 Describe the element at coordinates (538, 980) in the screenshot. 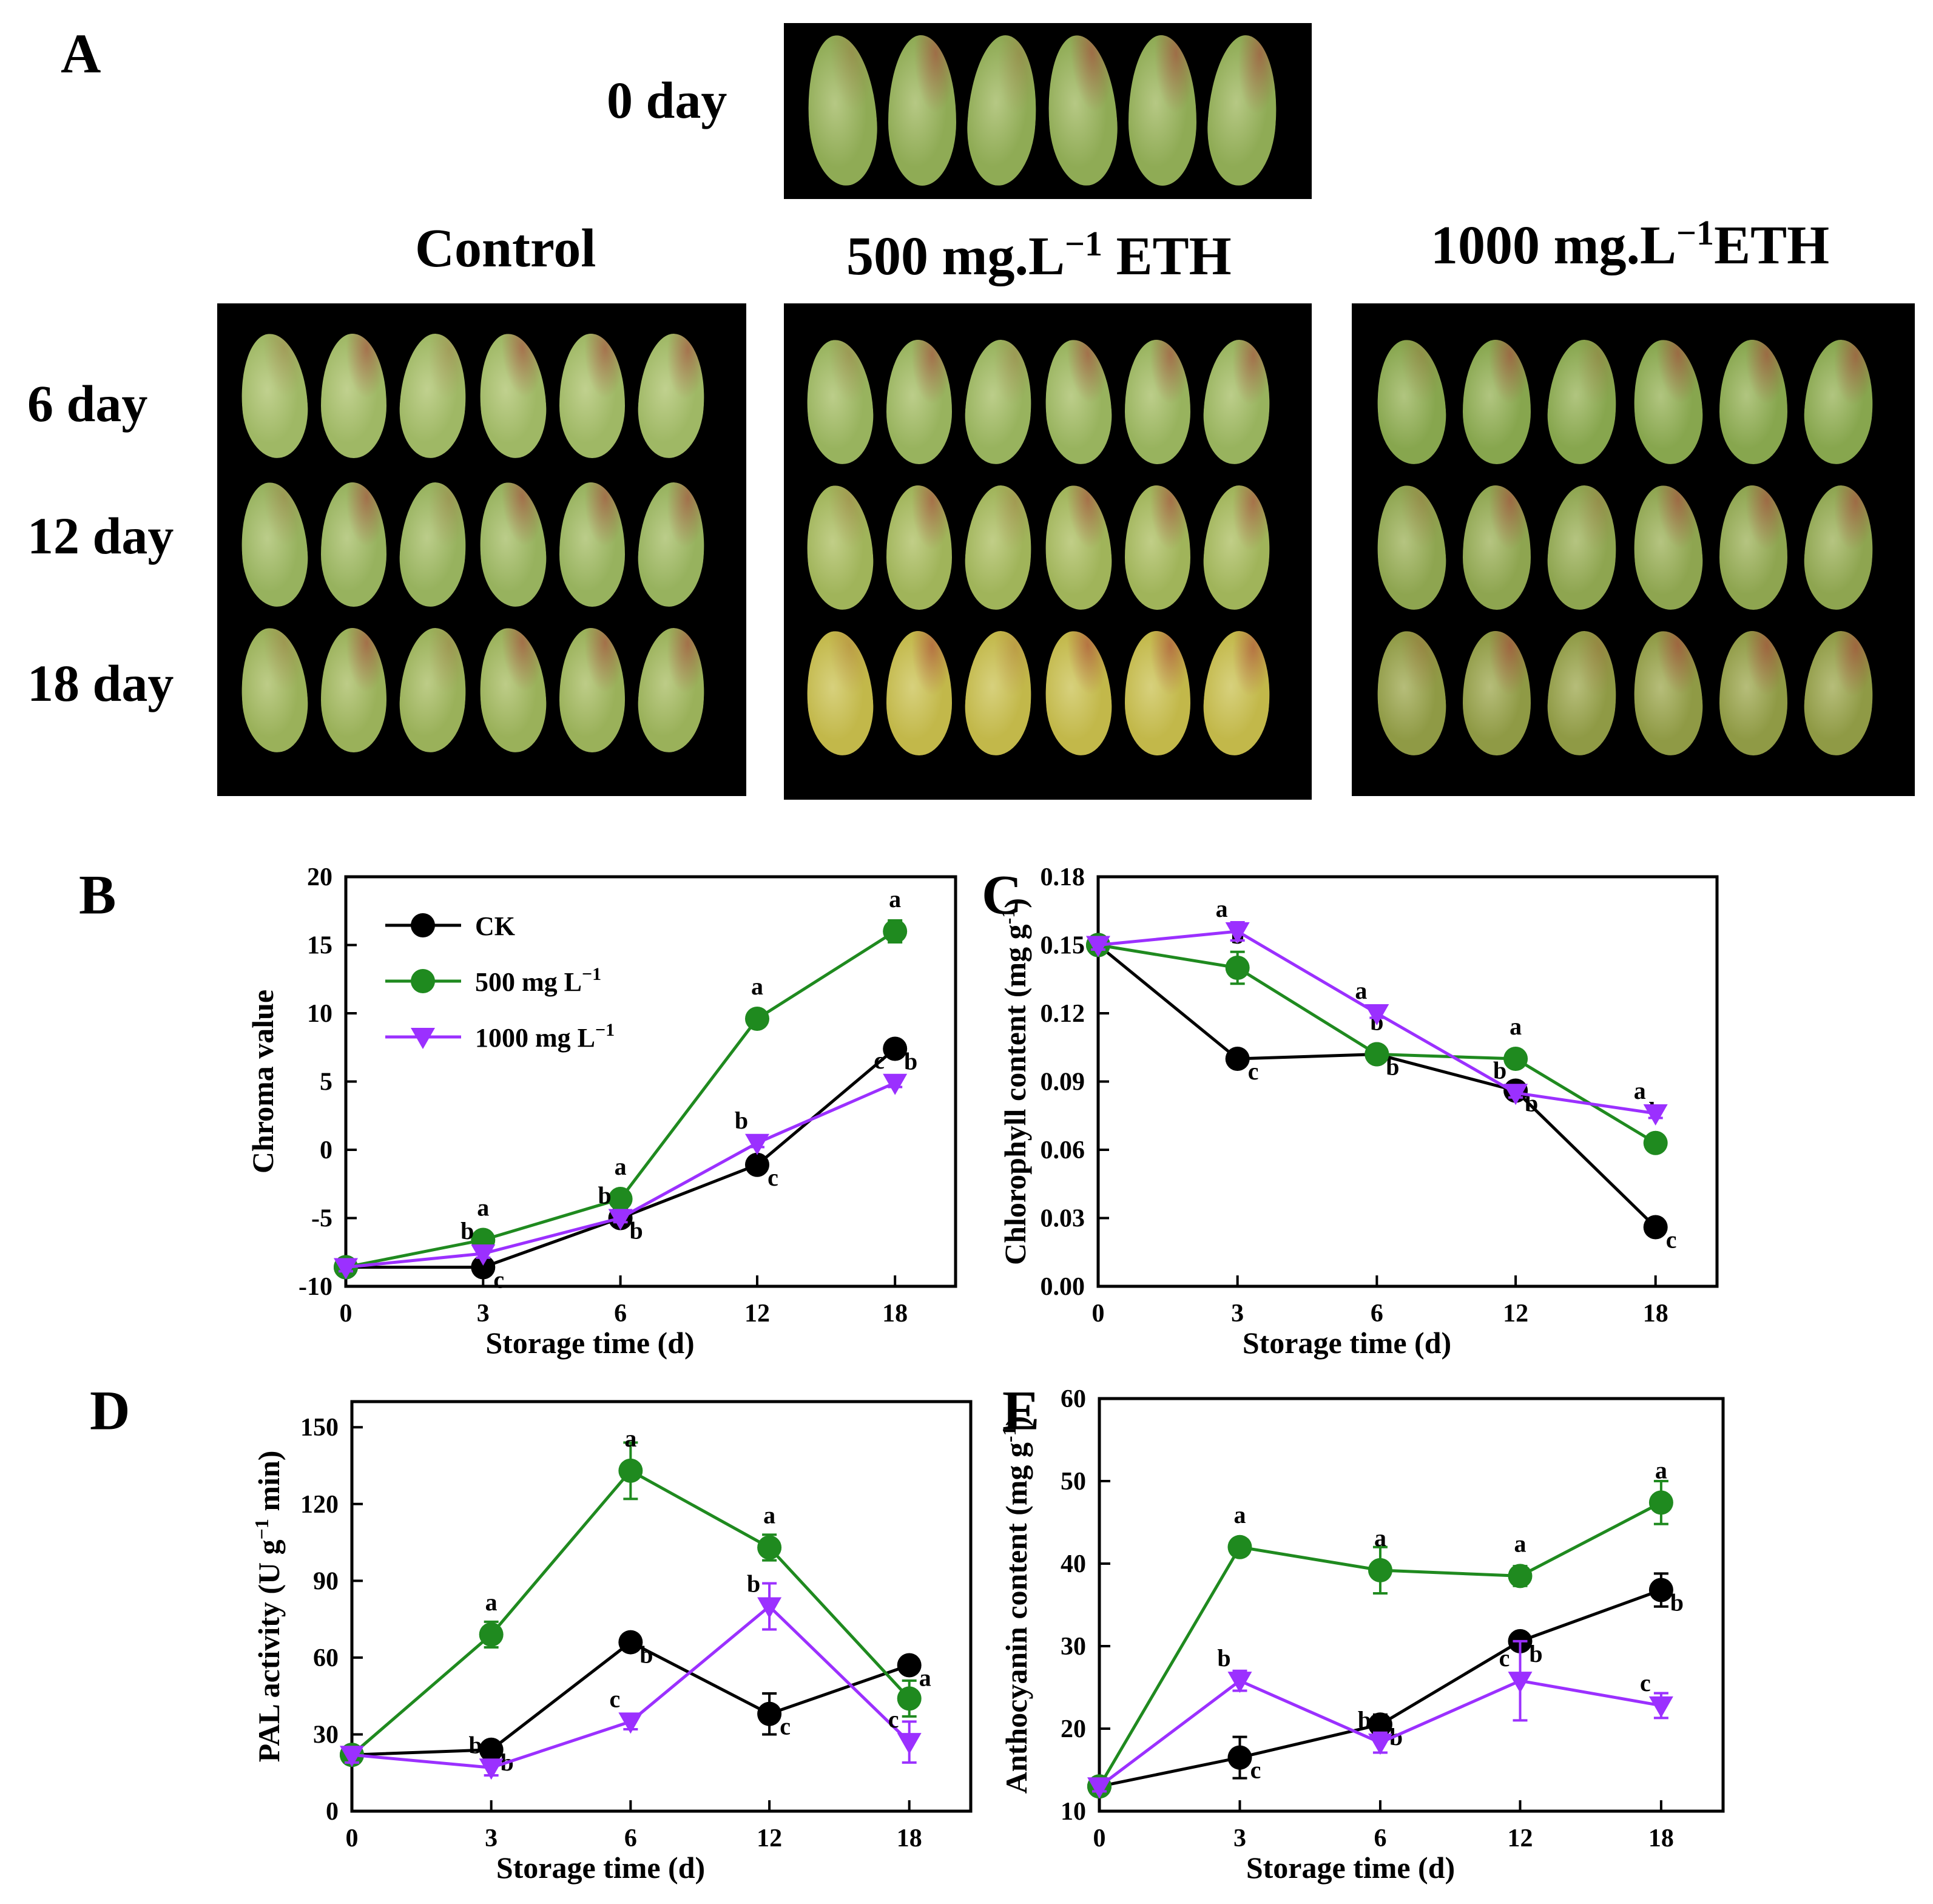

I see `legend-label: 500 mg L−1` at that location.